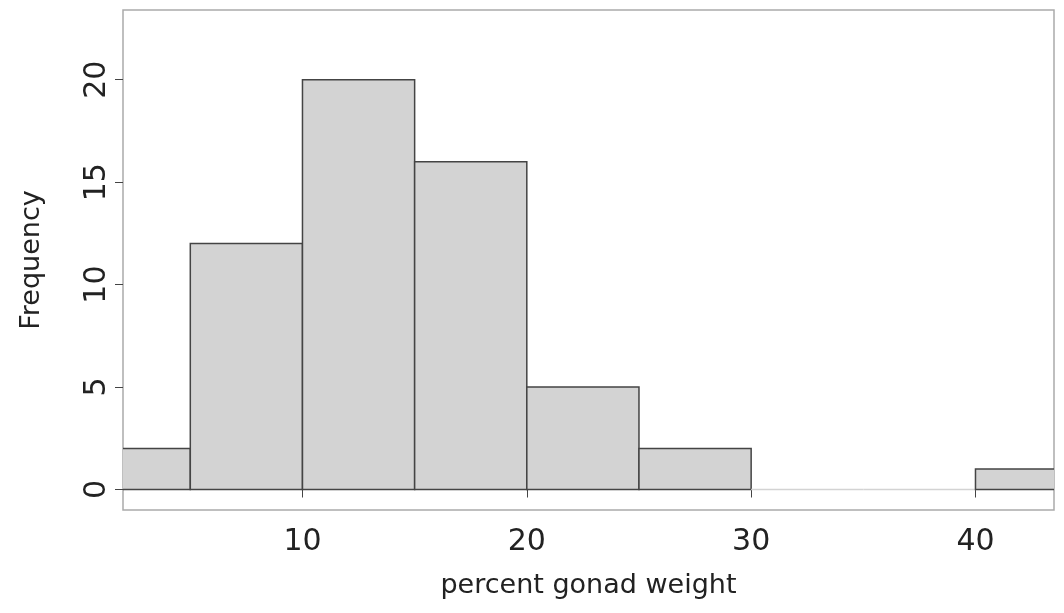 The image size is (1064, 613). What do you see at coordinates (751, 539) in the screenshot?
I see `x-tick-label: 30` at bounding box center [751, 539].